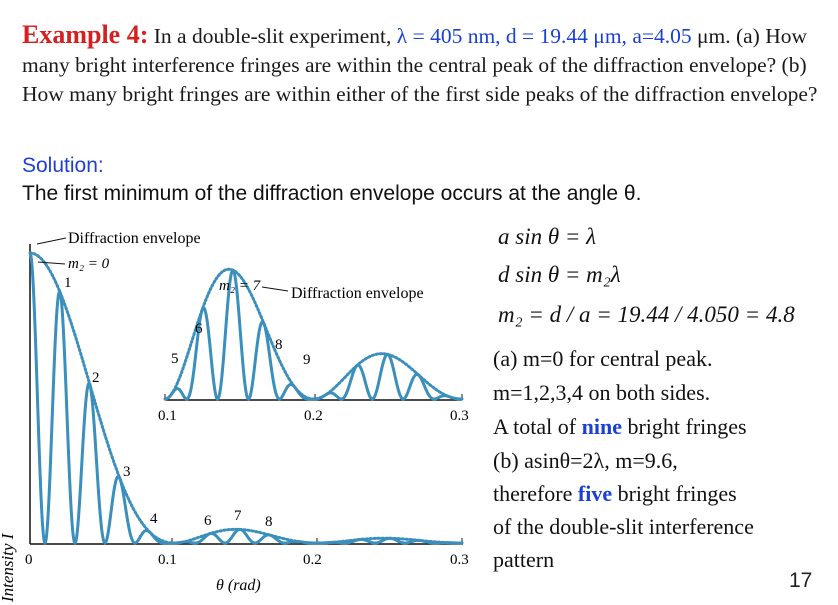 The width and height of the screenshot is (838, 605). What do you see at coordinates (238, 516) in the screenshot?
I see `fringe-label-7: 7` at bounding box center [238, 516].